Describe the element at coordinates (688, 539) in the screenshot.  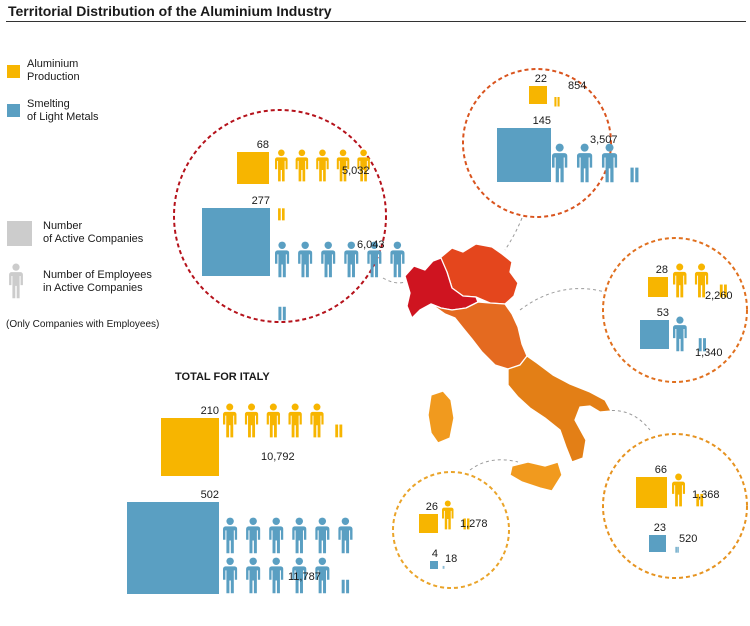
I see `south-smelting-employees-label: 520` at that location.